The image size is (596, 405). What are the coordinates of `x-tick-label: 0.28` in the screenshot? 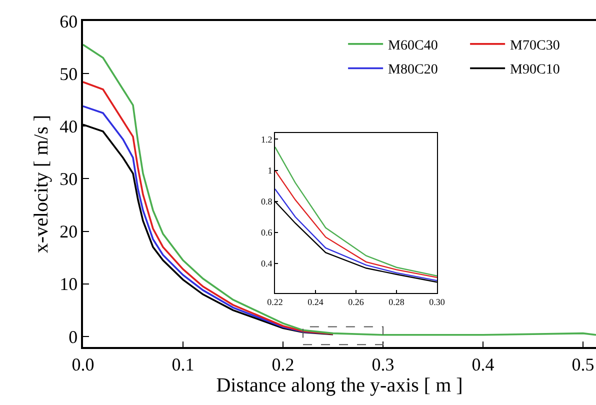 It's located at (396, 301).